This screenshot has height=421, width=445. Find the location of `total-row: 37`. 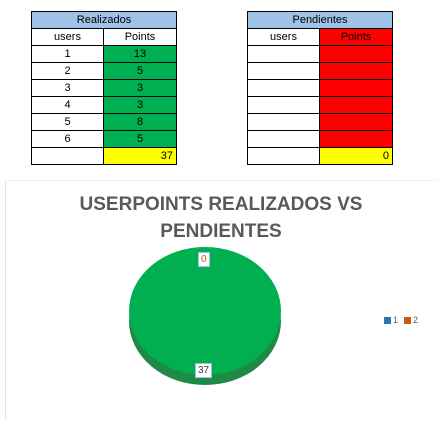

total-row: 37 is located at coordinates (104, 156).